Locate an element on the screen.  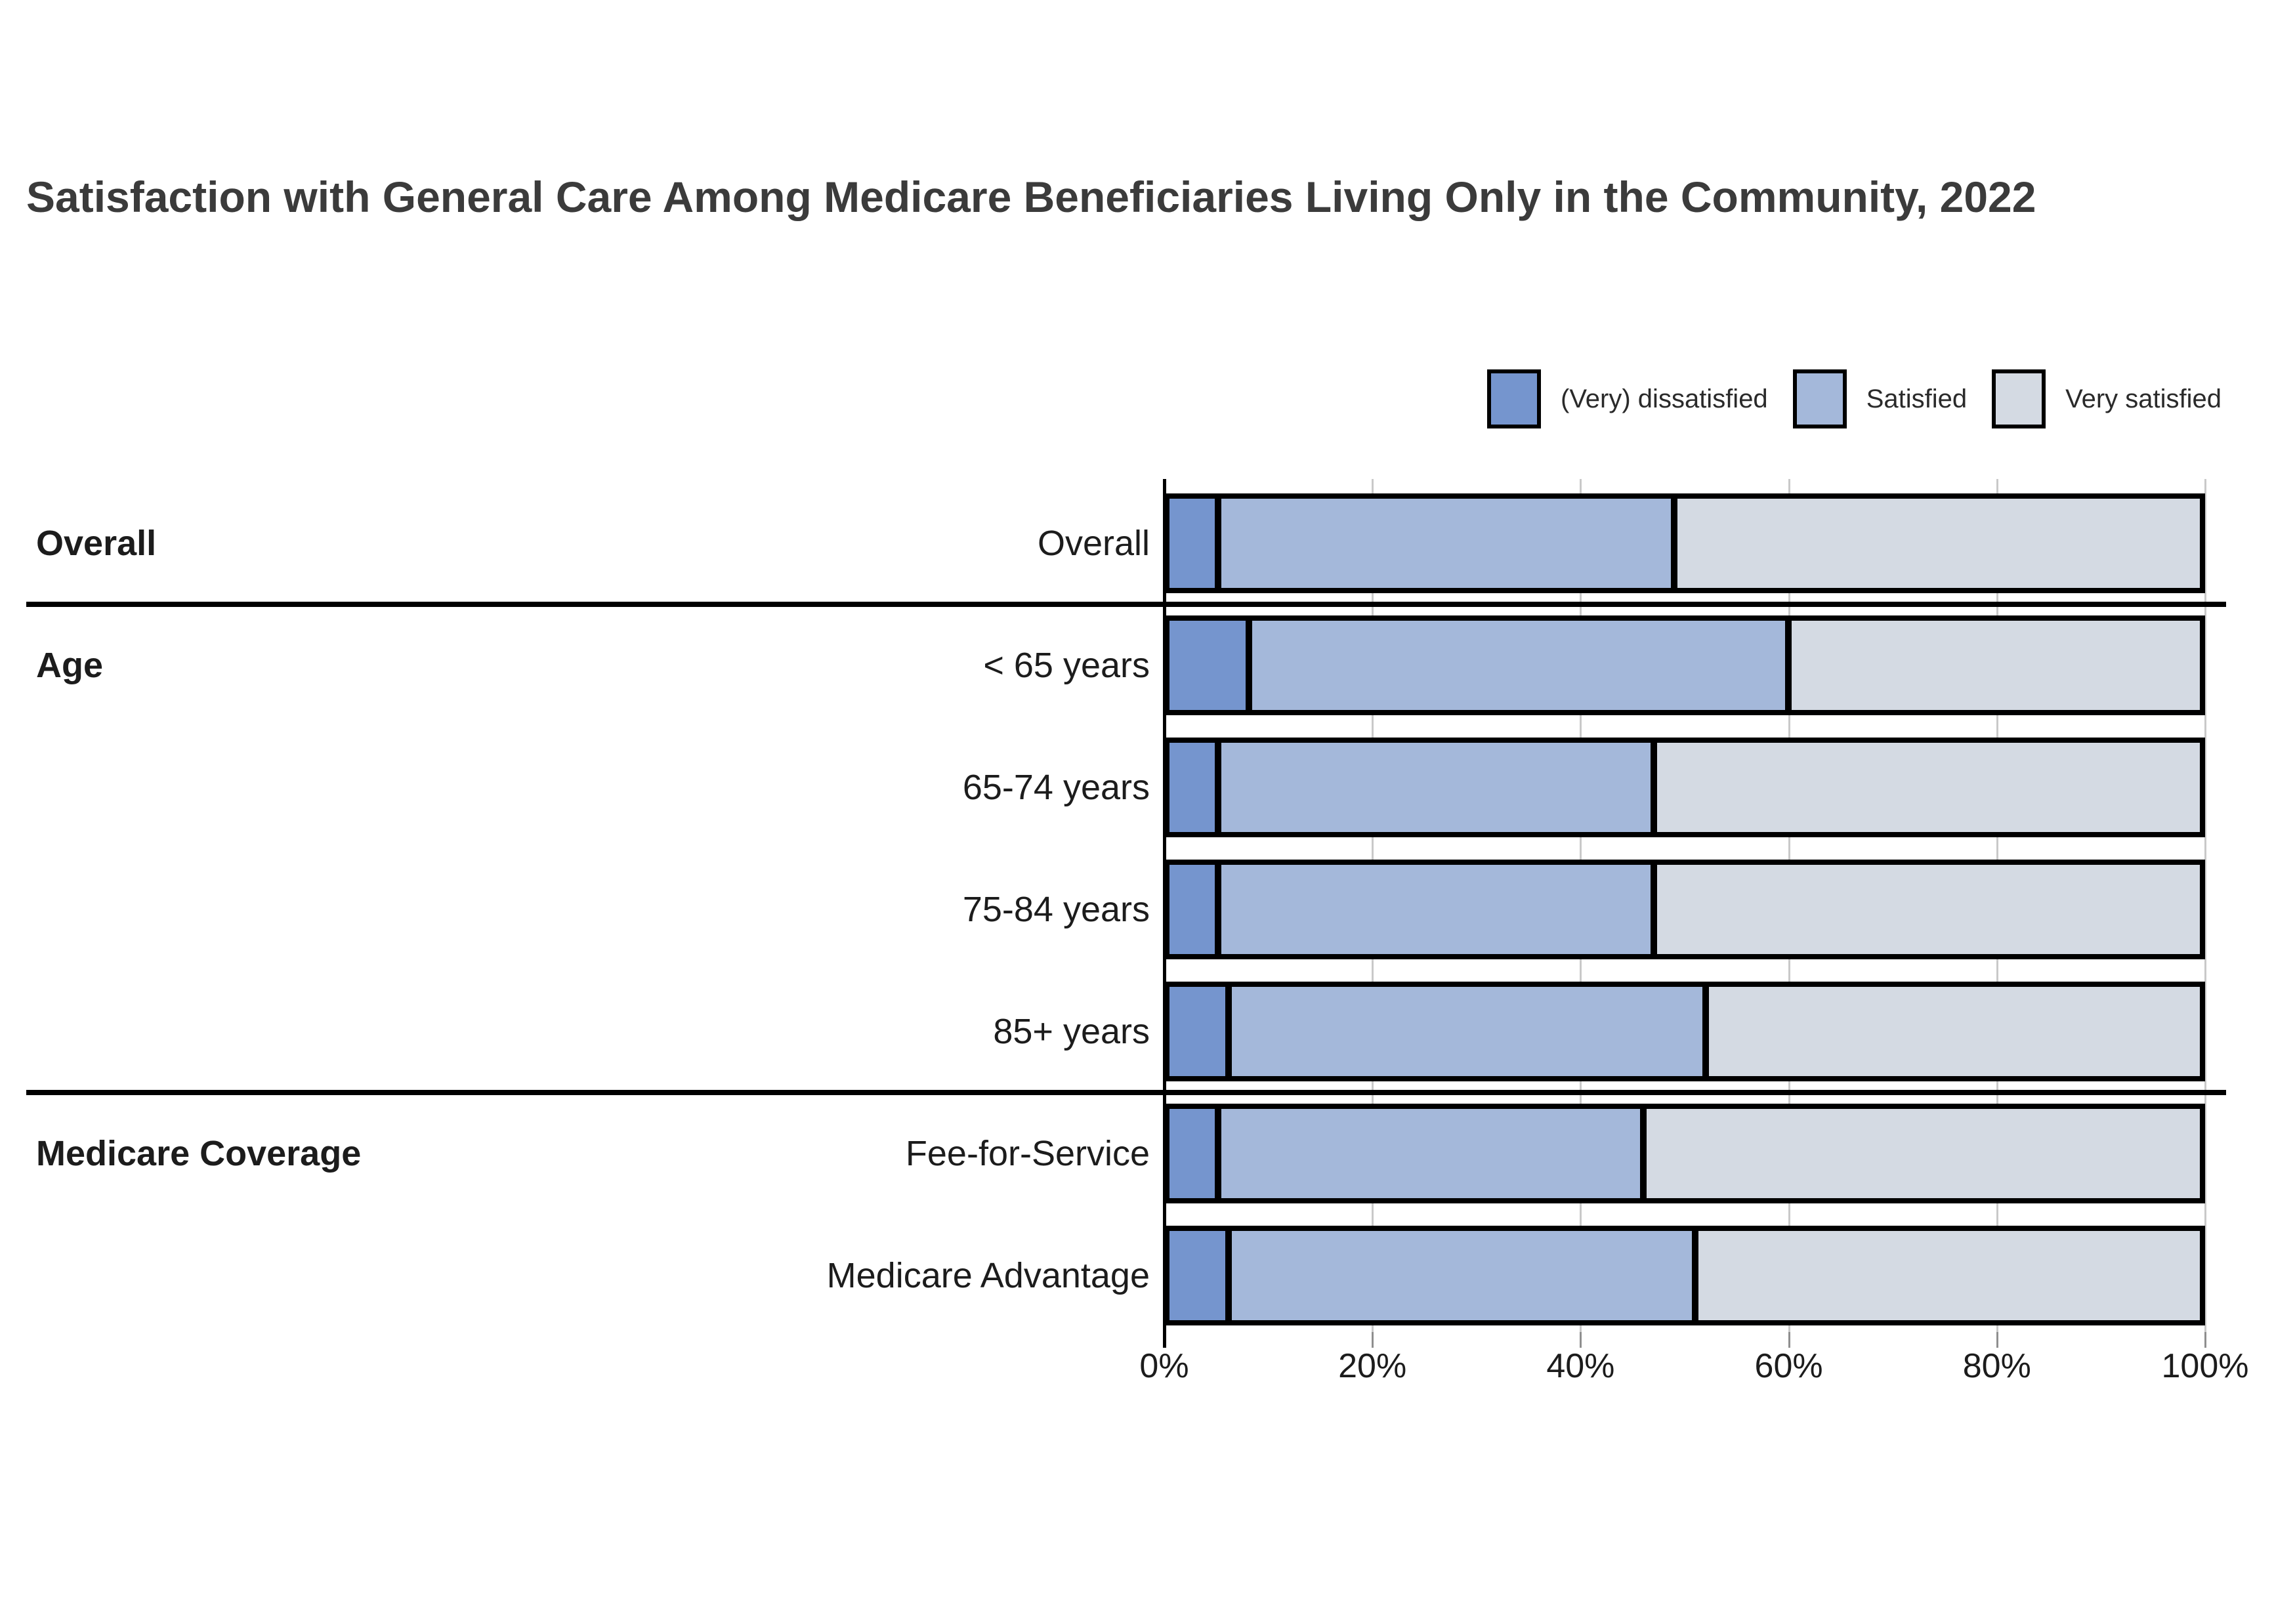
x-tick-label: 0% is located at coordinates (1164, 1366).